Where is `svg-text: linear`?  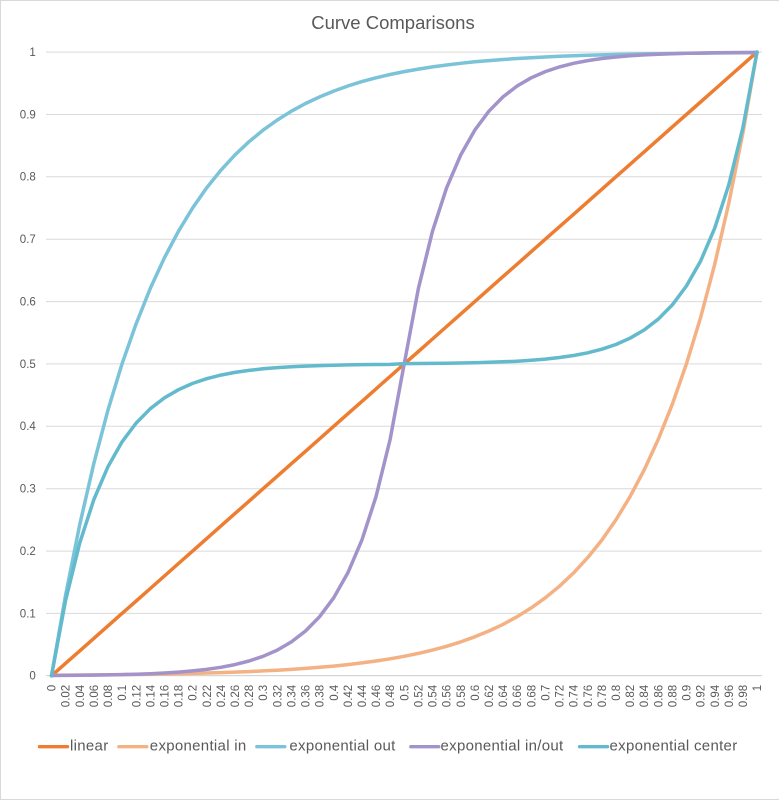
svg-text: linear is located at coordinates (89, 745).